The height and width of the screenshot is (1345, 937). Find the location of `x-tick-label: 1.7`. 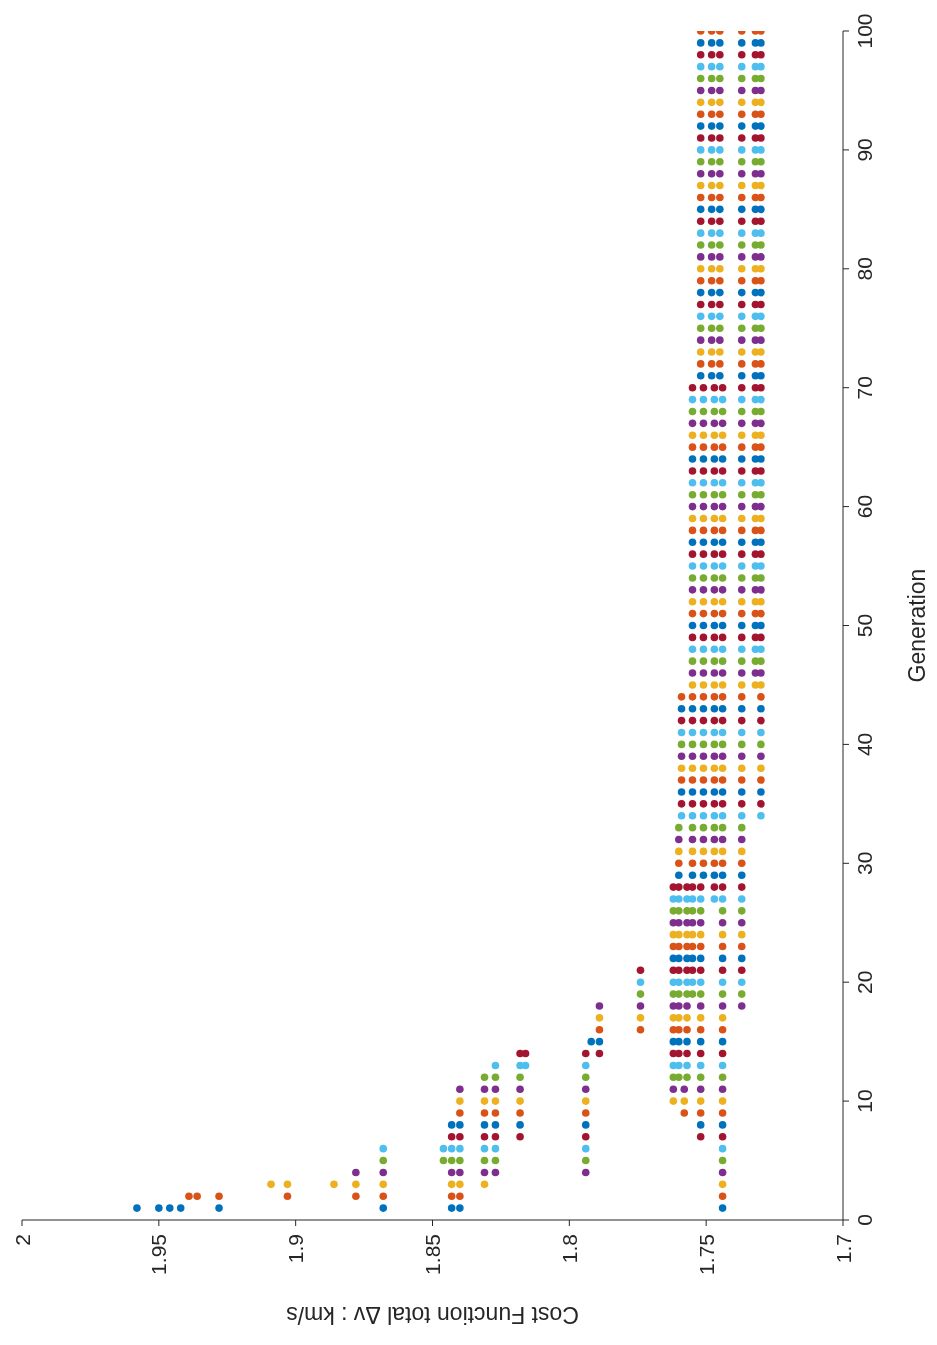

x-tick-label: 1.7 is located at coordinates (843, 1249).